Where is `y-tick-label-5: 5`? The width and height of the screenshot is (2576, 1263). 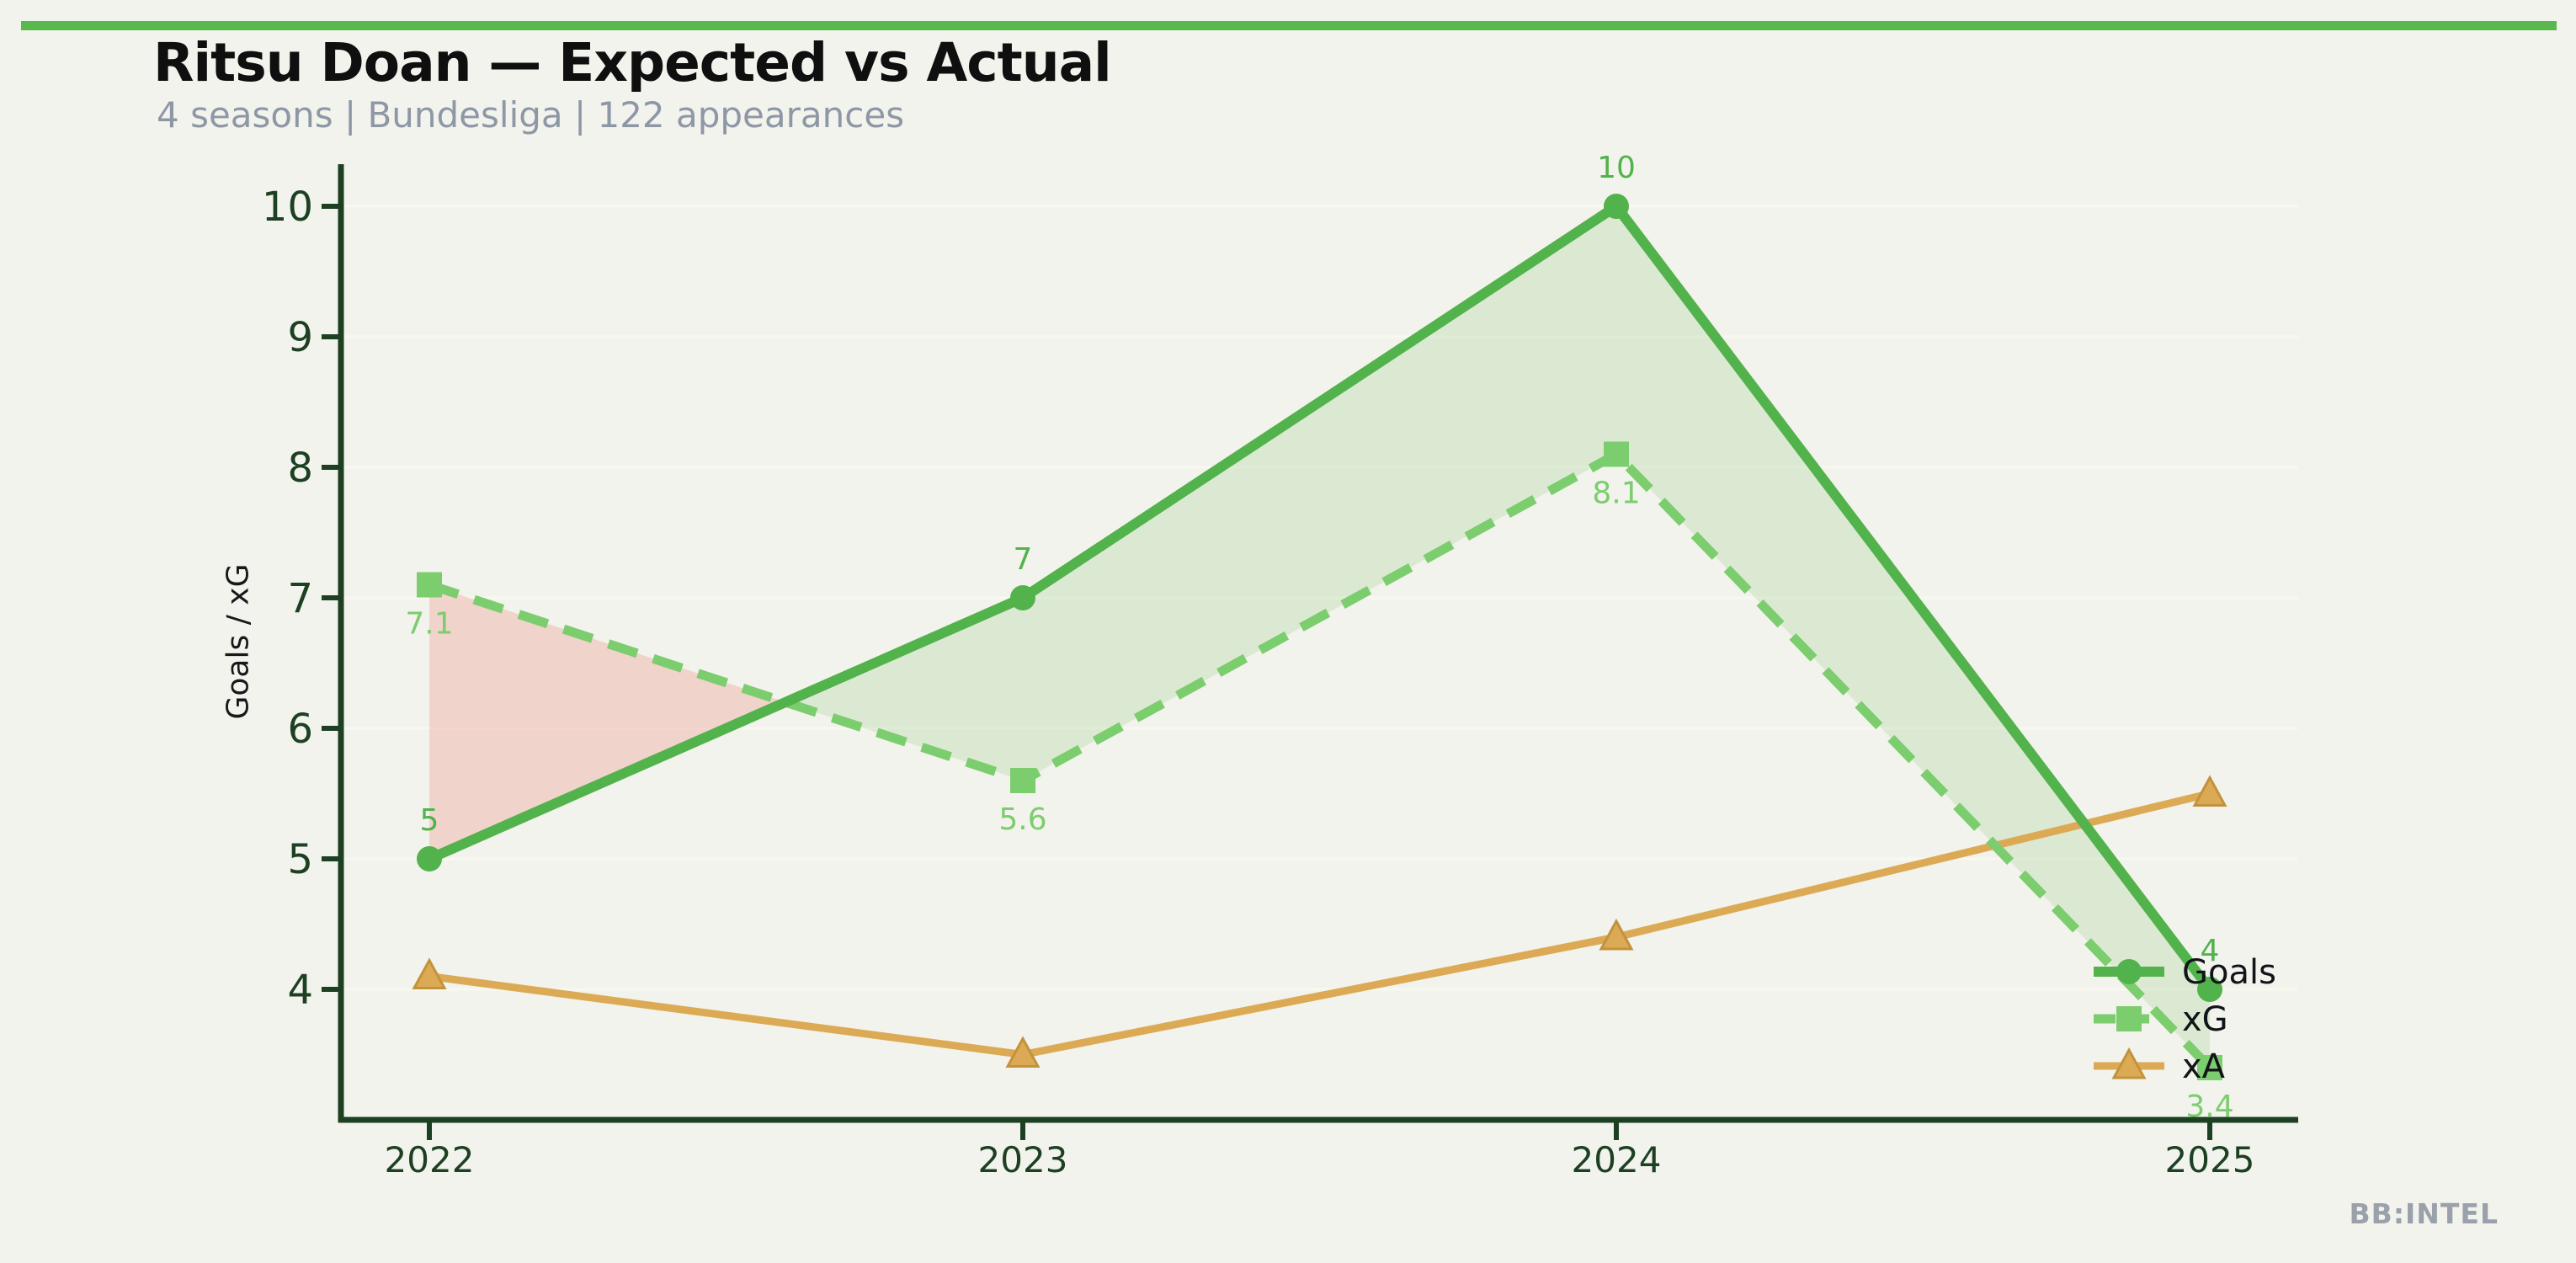
y-tick-label-5: 5 is located at coordinates (300, 859).